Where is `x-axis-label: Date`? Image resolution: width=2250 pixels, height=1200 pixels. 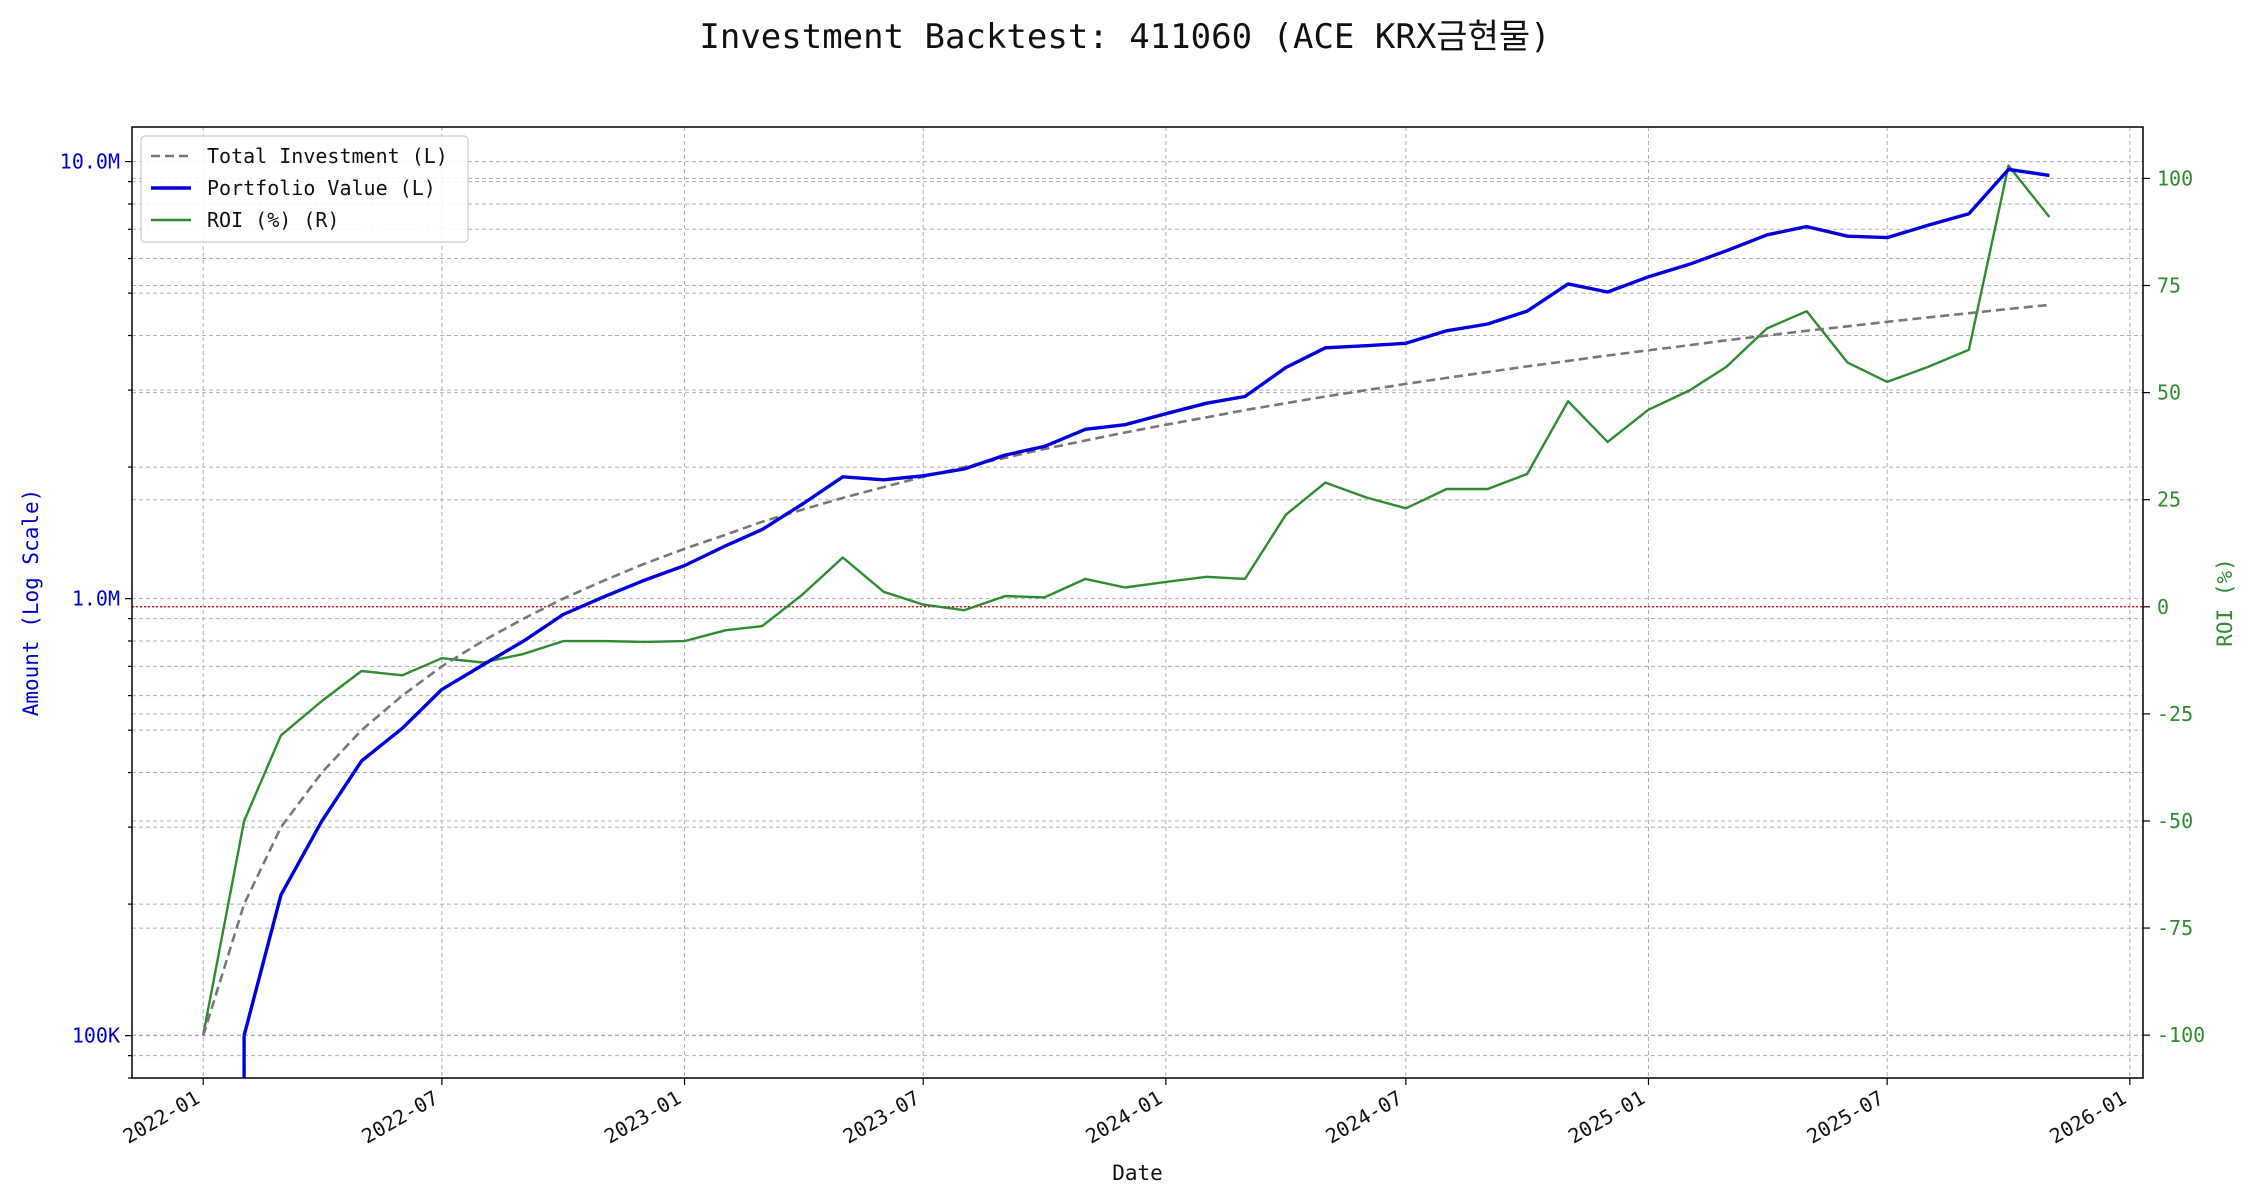 x-axis-label: Date is located at coordinates (1137, 1173).